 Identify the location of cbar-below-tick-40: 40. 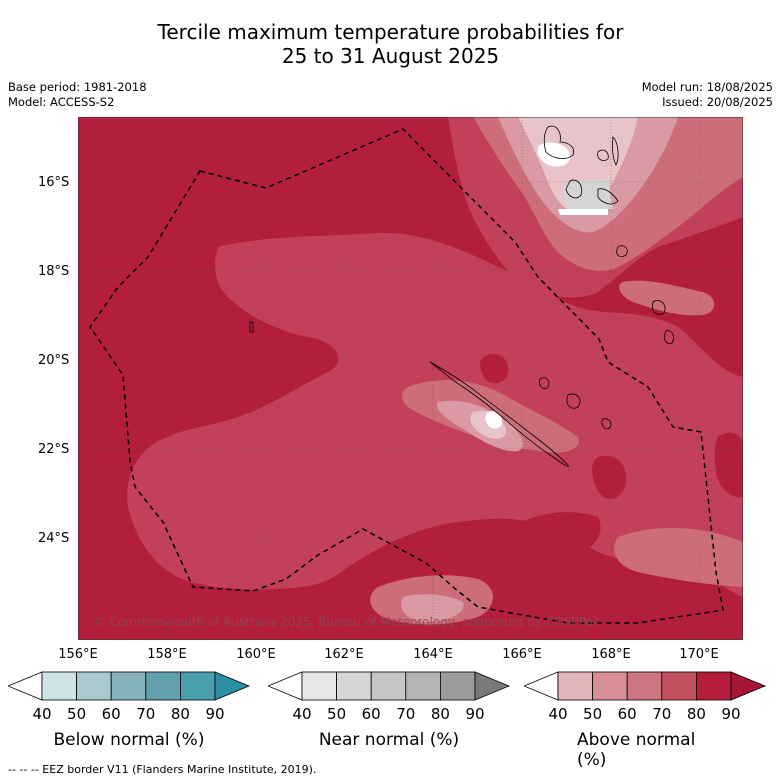
(42, 714).